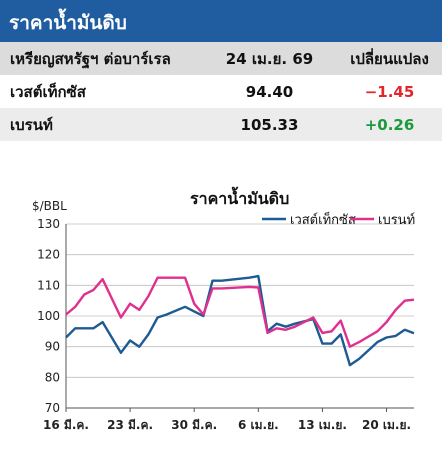 This screenshot has height=451, width=442. I want to click on column-header-date: 24 เม.ย. 69, so click(269, 58).